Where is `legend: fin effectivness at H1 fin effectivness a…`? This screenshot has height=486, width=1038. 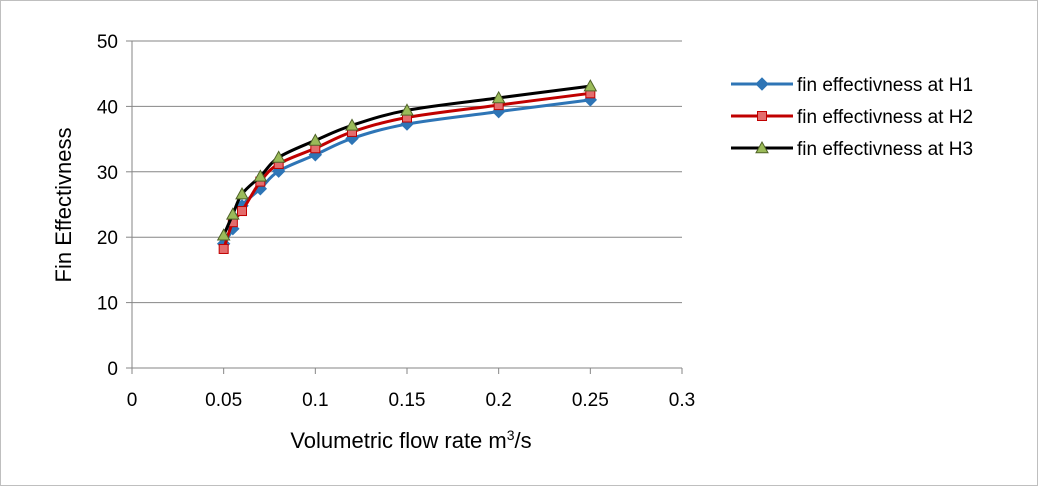 legend: fin effectivness at H1 fin effectivness a… is located at coordinates (852, 117).